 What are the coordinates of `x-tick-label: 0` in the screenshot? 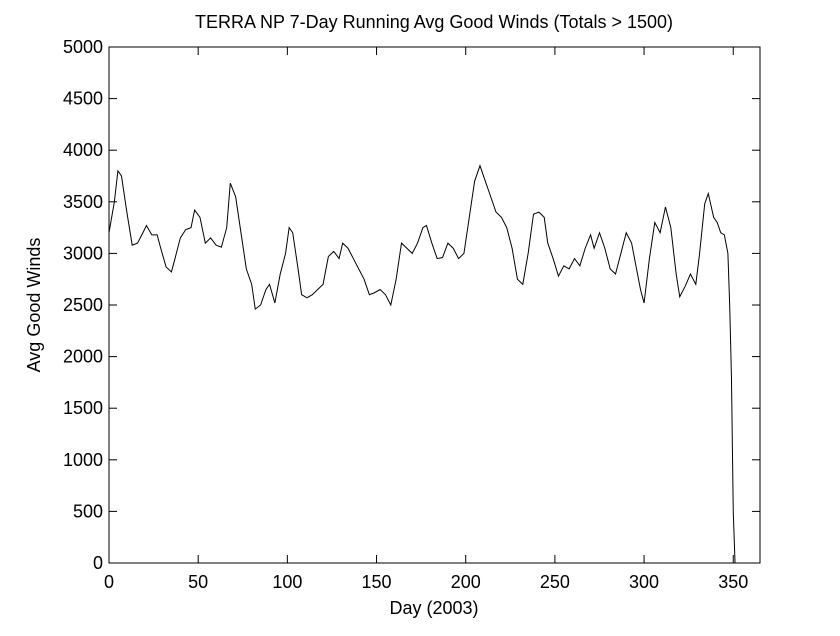 It's located at (109, 582).